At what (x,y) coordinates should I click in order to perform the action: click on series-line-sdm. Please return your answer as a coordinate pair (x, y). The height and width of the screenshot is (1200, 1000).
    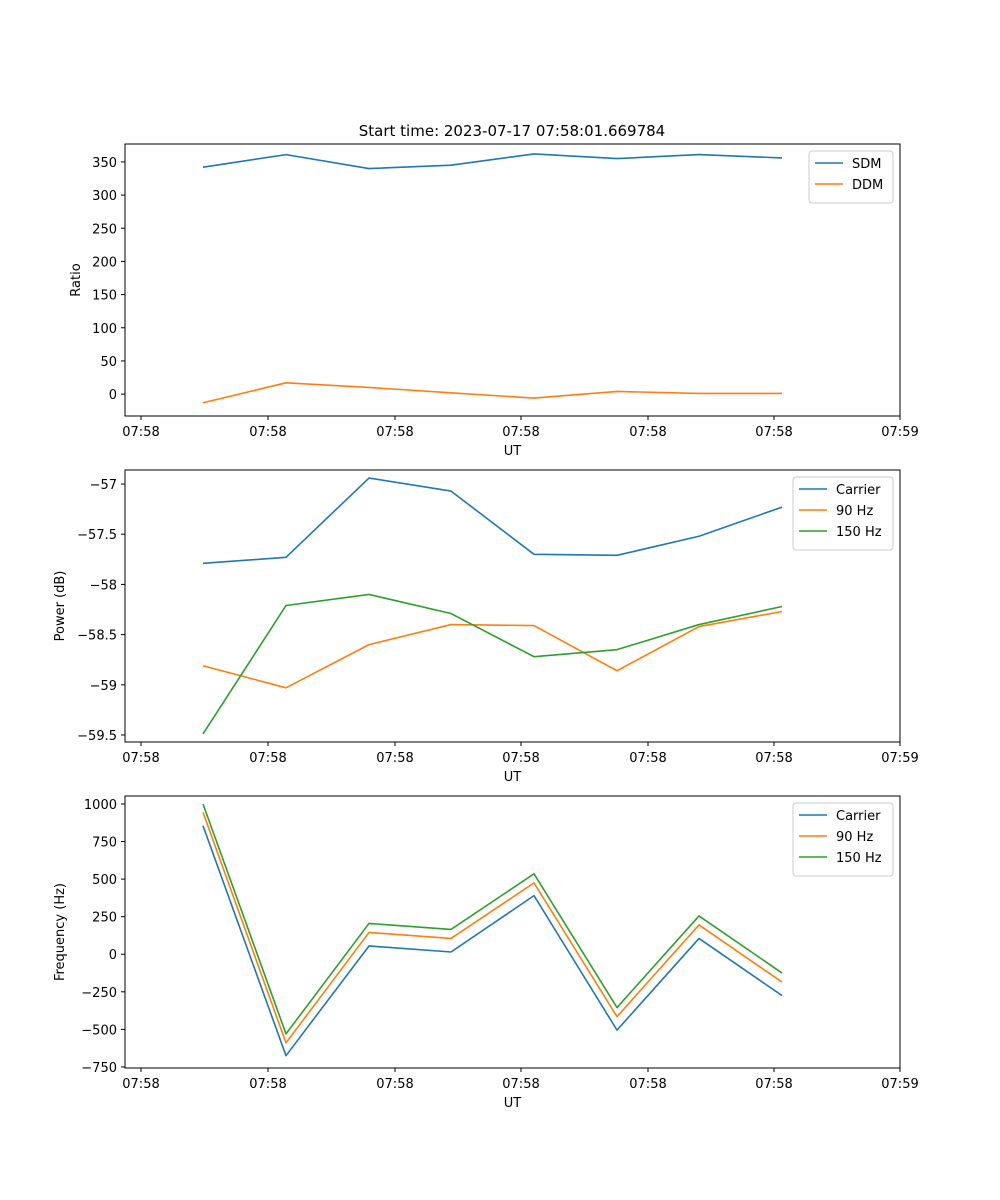
    Looking at the image, I should click on (492, 161).